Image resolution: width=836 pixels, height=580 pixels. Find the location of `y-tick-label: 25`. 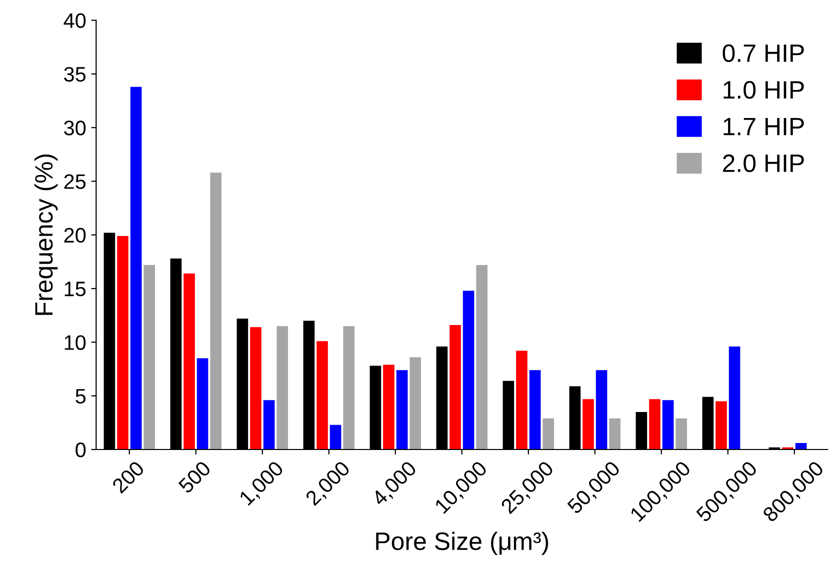

y-tick-label: 25 is located at coordinates (75, 182).